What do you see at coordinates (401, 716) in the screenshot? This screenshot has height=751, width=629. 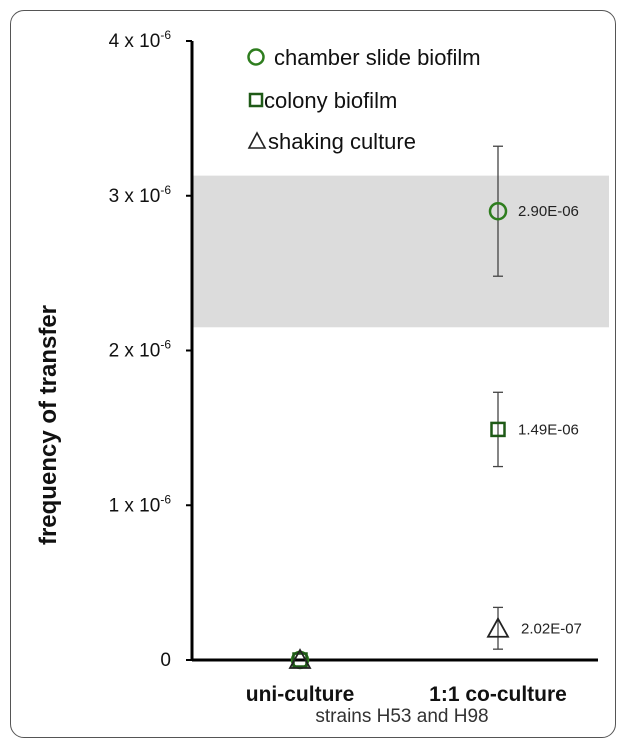 I see `x-axis-label: strains H53 and H98` at bounding box center [401, 716].